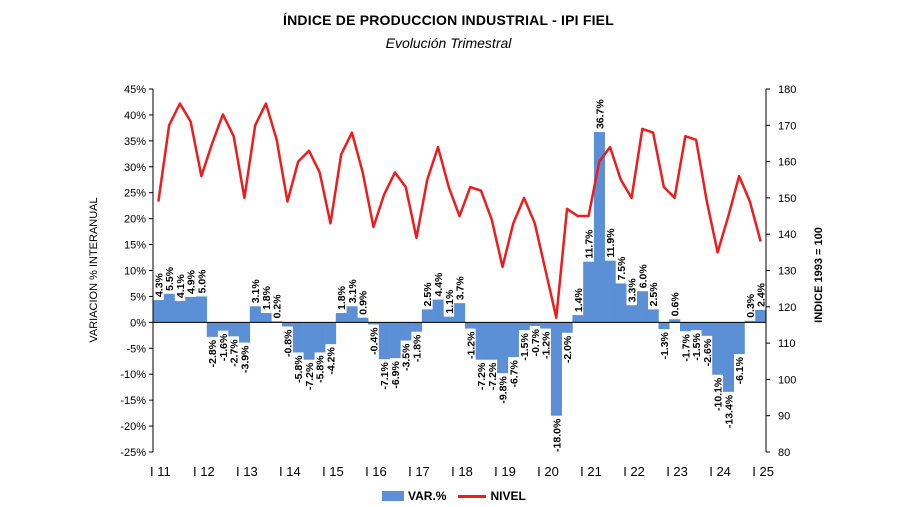  What do you see at coordinates (482, 376) in the screenshot?
I see `data-label-III-18: -7.2%` at bounding box center [482, 376].